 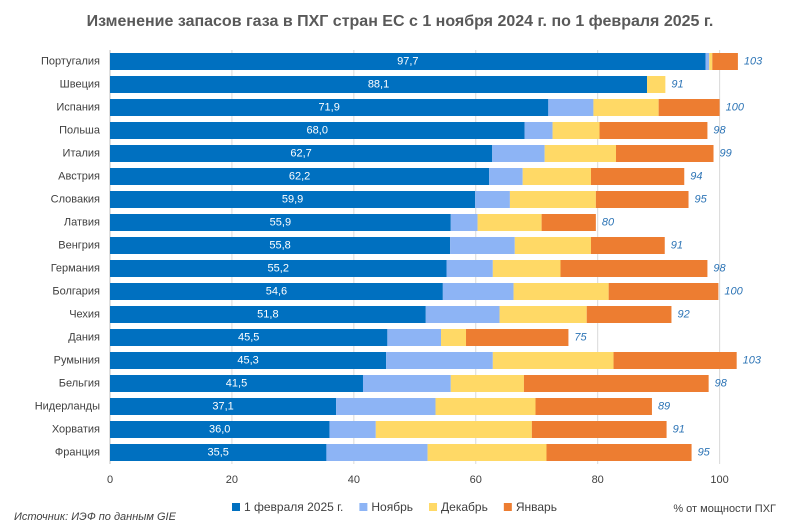 I want to click on y-tick-label: Испания, so click(x=78, y=107).